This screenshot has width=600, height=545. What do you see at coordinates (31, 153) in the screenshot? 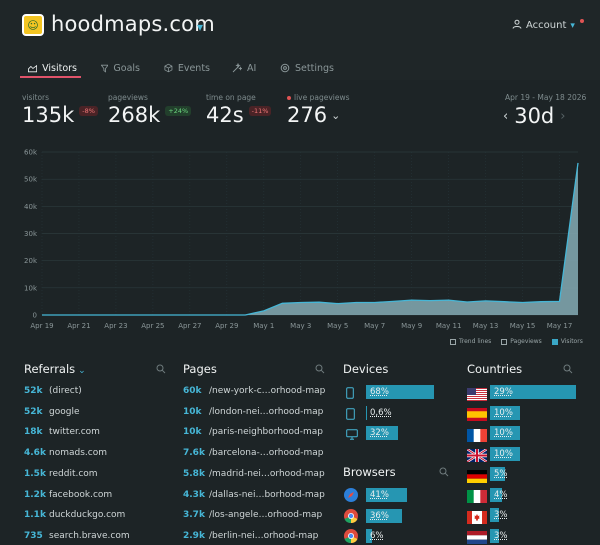
I see `y-tick-label: 60k` at bounding box center [31, 153].